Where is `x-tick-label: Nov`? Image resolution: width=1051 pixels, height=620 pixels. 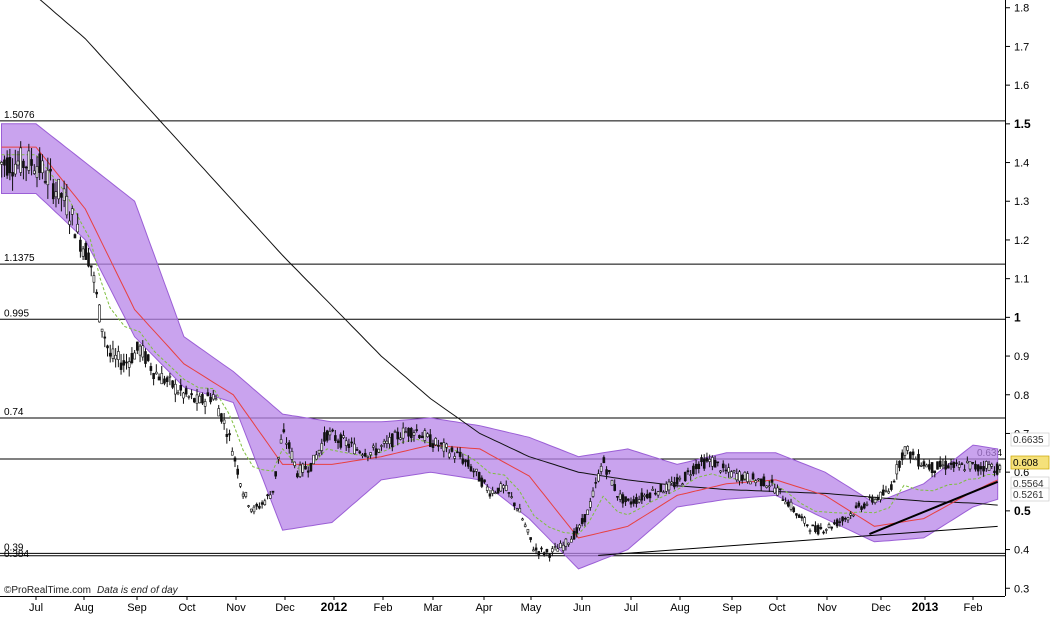
x-tick-label: Nov is located at coordinates (827, 608).